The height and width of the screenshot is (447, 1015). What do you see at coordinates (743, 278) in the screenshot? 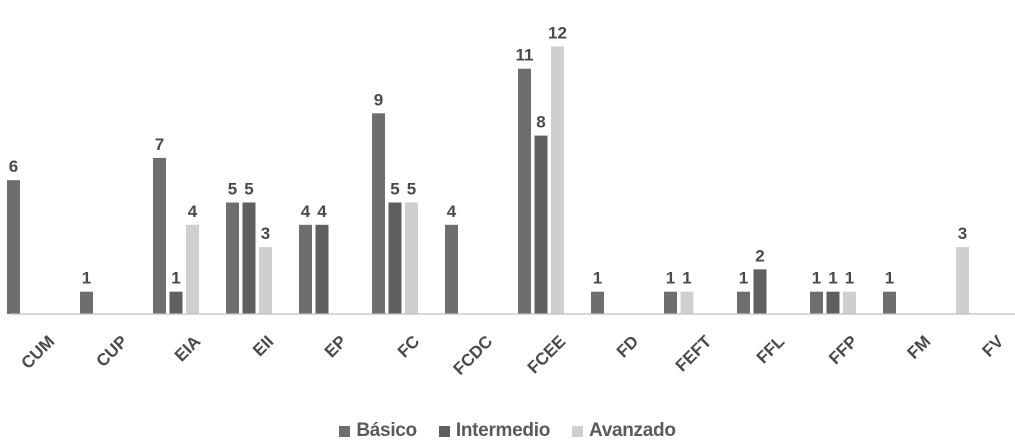
I see `data-label-ffl-basico: 1` at bounding box center [743, 278].